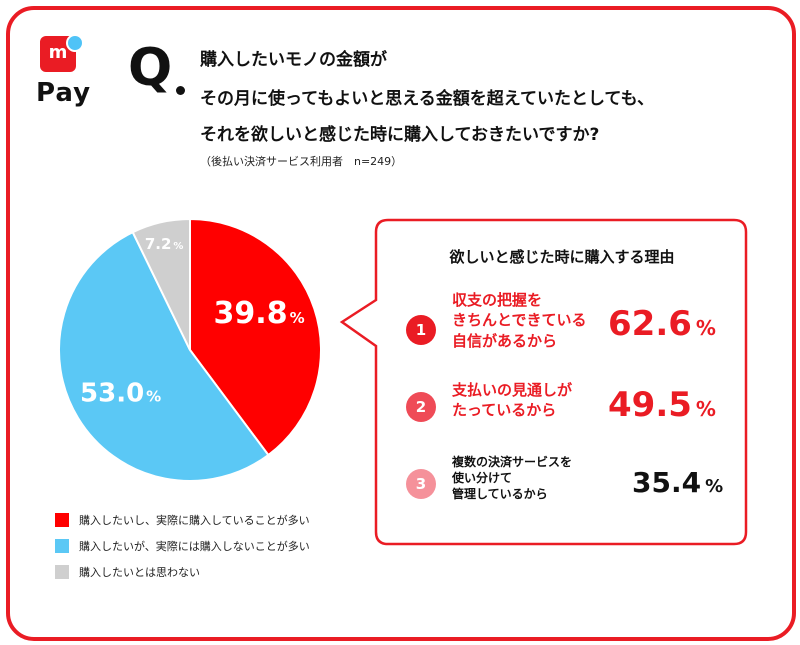  I want to click on reason-text: 複数の決済サービスを 使い分けて 管理しているから, so click(512, 478).